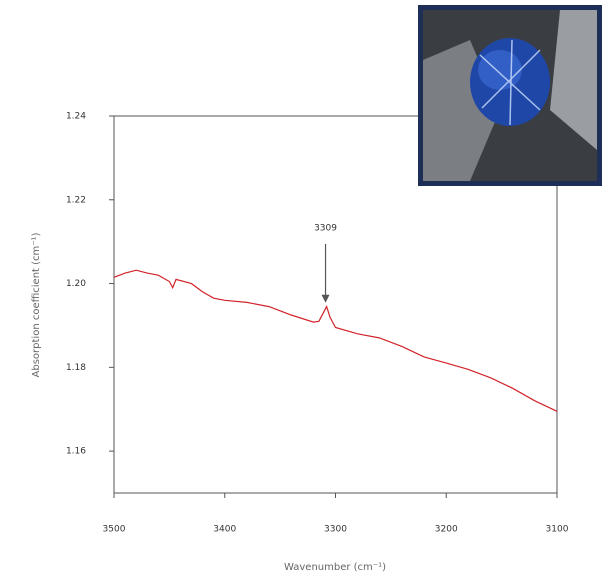 The height and width of the screenshot is (581, 612). Describe the element at coordinates (446, 530) in the screenshot. I see `x-tick-label: 3200` at that location.